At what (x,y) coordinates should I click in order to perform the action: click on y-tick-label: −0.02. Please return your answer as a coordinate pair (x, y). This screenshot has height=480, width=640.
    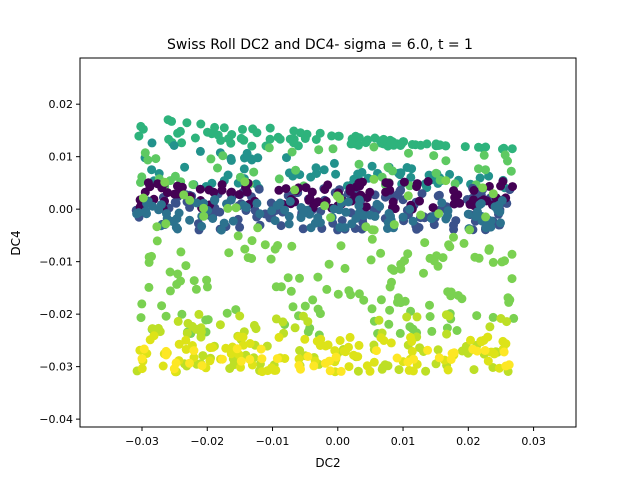
    Looking at the image, I should click on (56, 314).